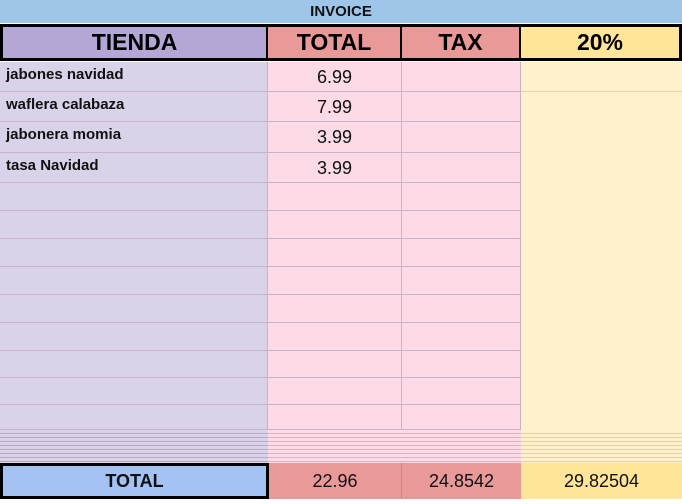  I want to click on table-row: tasa Navidad 3.99, so click(341, 168).